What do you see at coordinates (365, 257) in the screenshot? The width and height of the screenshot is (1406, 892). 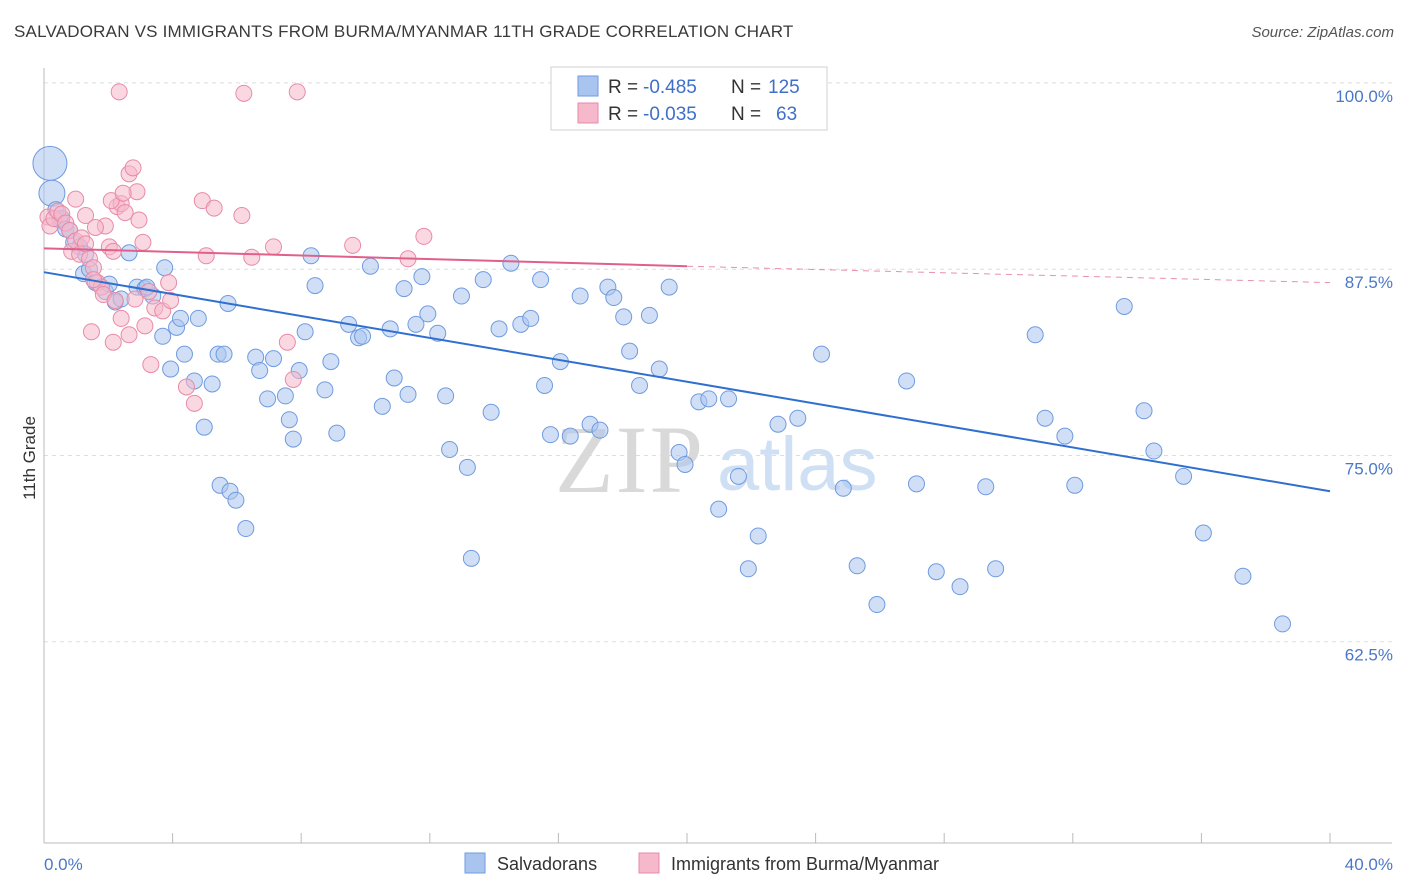 I see `trend-line-pink` at bounding box center [365, 257].